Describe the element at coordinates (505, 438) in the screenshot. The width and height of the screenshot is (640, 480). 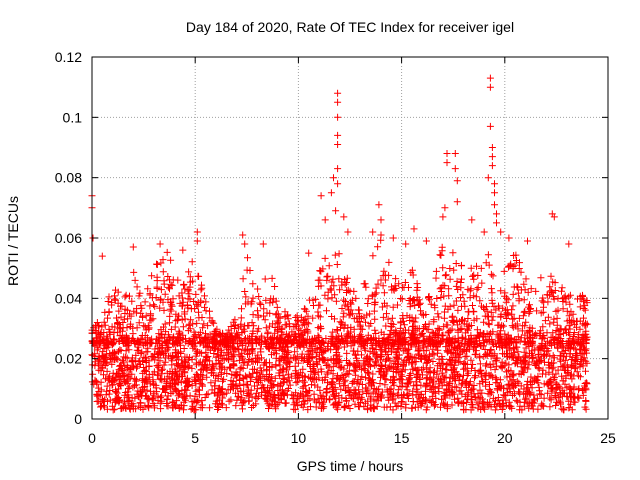
I see `x-tick-label: 20` at that location.